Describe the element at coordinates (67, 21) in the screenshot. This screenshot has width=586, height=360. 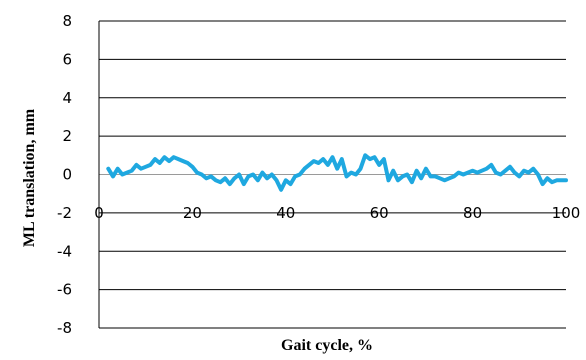
I see `y-tick-label: 8` at that location.